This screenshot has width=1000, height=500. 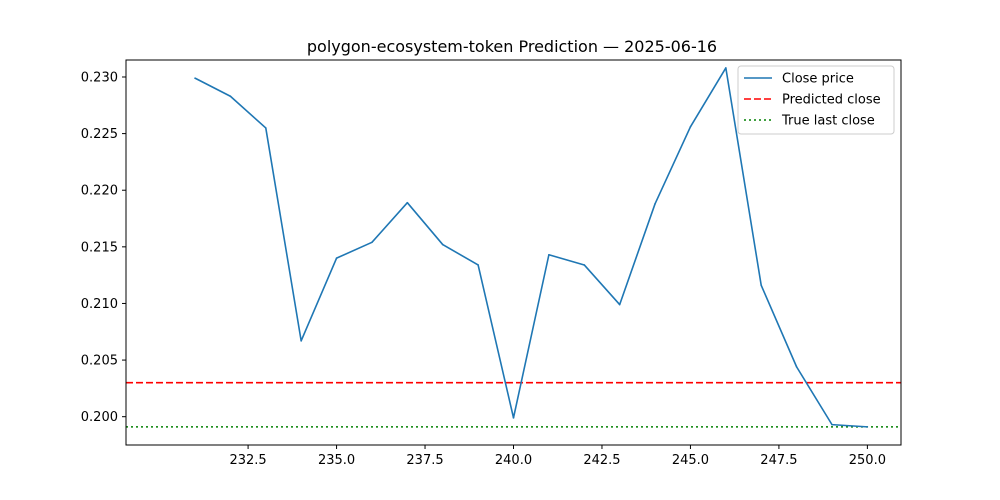 I want to click on y-axis: 0.200 0.205 0.210 0.215 0.220 0.225 0.230, so click(x=103, y=247).